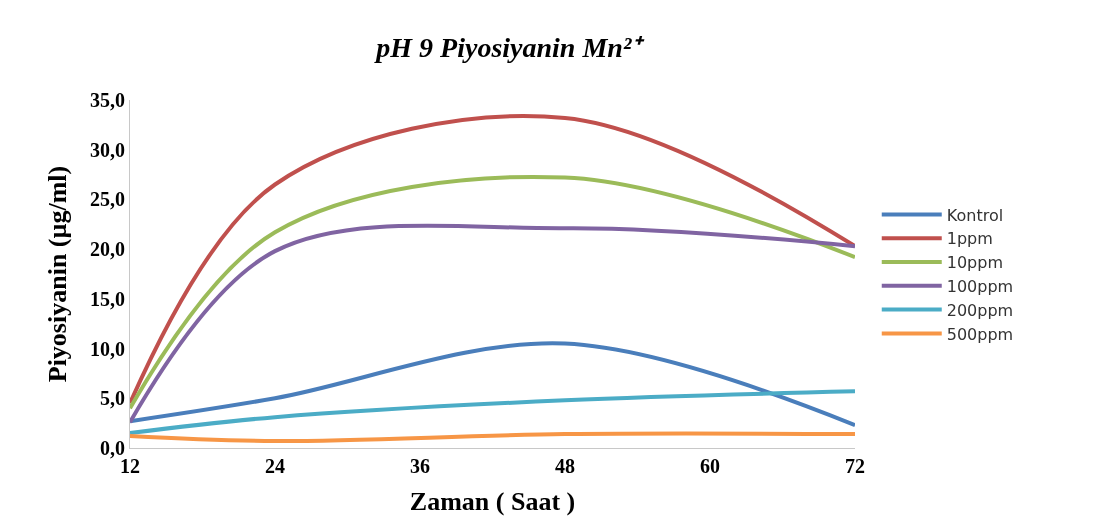 The width and height of the screenshot is (1105, 528). Describe the element at coordinates (710, 466) in the screenshot. I see `x-tick-label: 60` at that location.